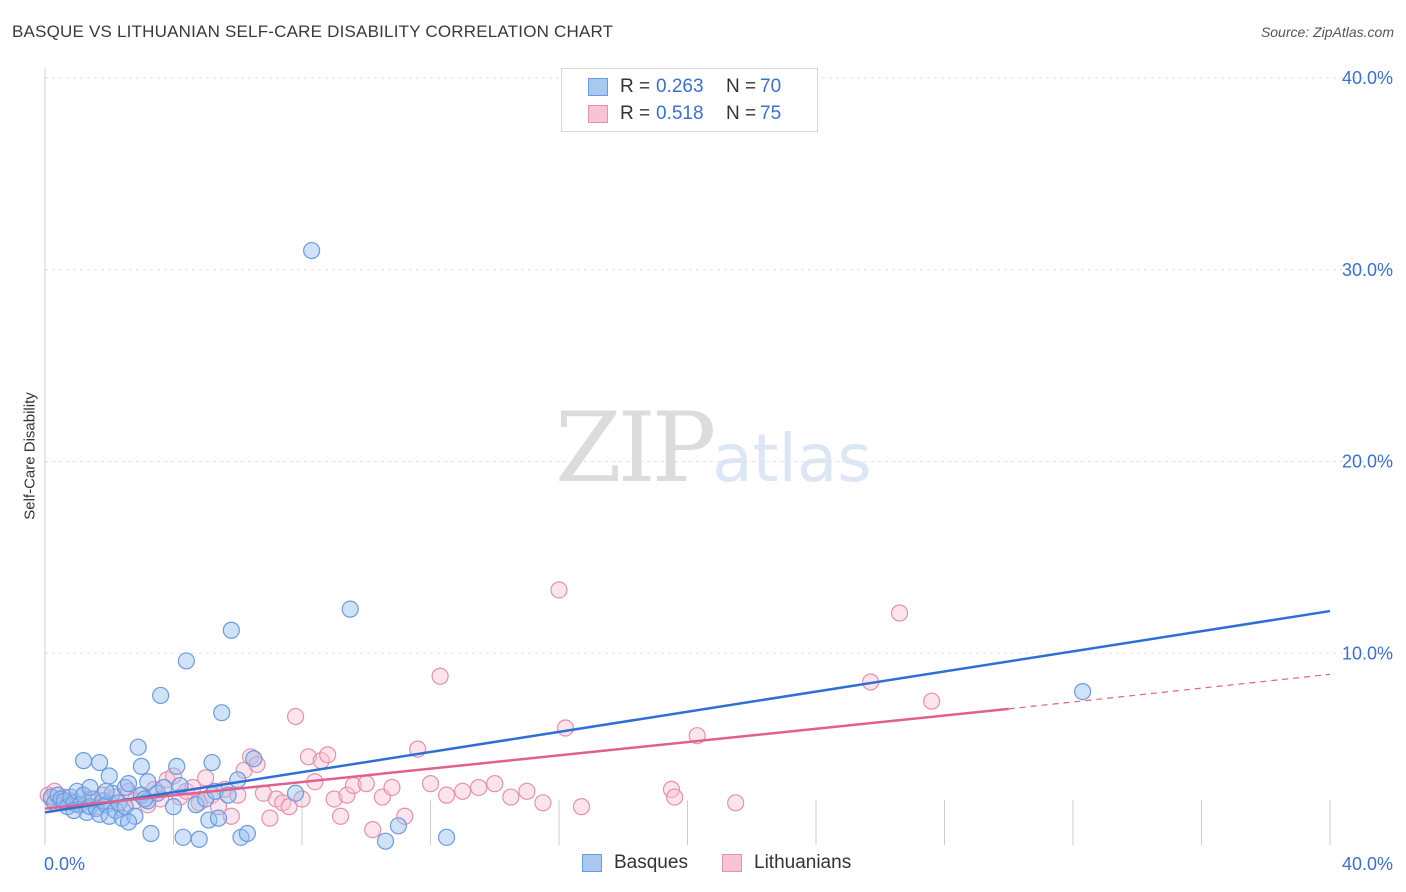 This screenshot has height=892, width=1406. What do you see at coordinates (1367, 864) in the screenshot?
I see `x-tick-label-max: 40.0%` at bounding box center [1367, 864].